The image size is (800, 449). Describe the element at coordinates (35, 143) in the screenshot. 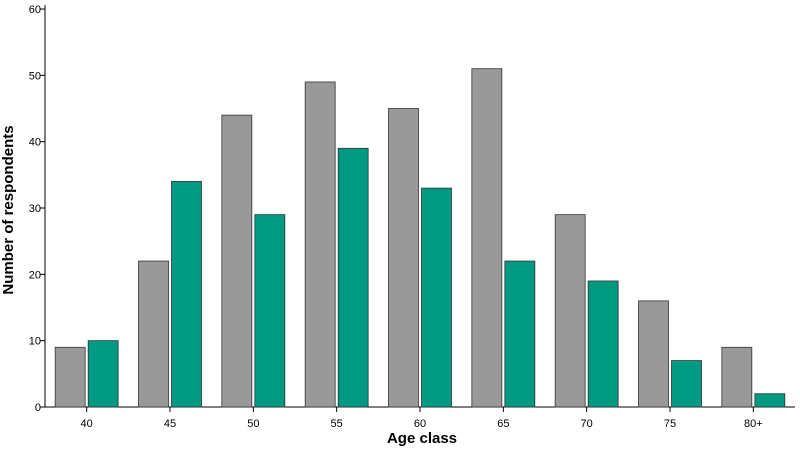

I see `y-tick-label: 40` at that location.